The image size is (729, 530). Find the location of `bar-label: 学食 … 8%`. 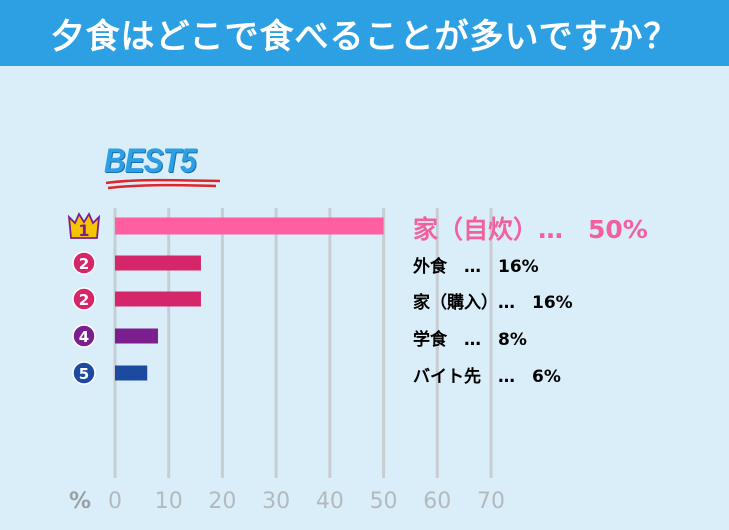

bar-label: 学食 … 8% is located at coordinates (470, 340).